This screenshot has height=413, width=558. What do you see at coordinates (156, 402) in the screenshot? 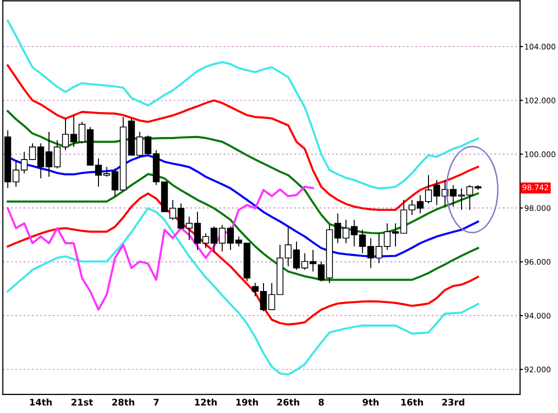
I see `x-tick-label: 7` at bounding box center [156, 402].